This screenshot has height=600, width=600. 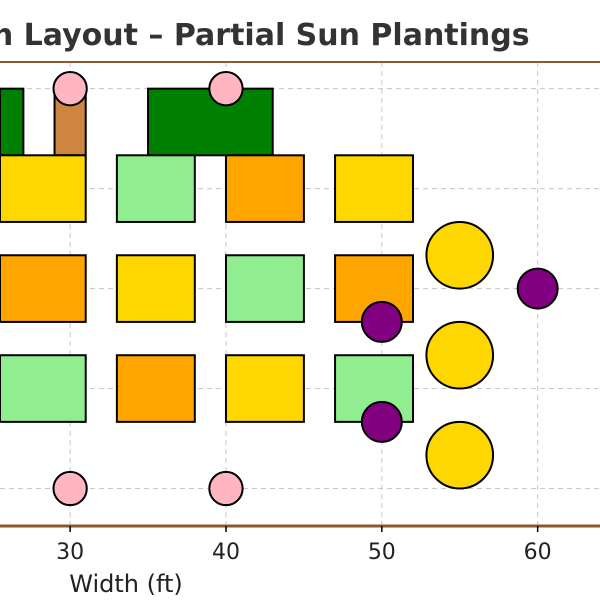 What do you see at coordinates (70, 552) in the screenshot?
I see `x-tick-label-0: 30` at bounding box center [70, 552].